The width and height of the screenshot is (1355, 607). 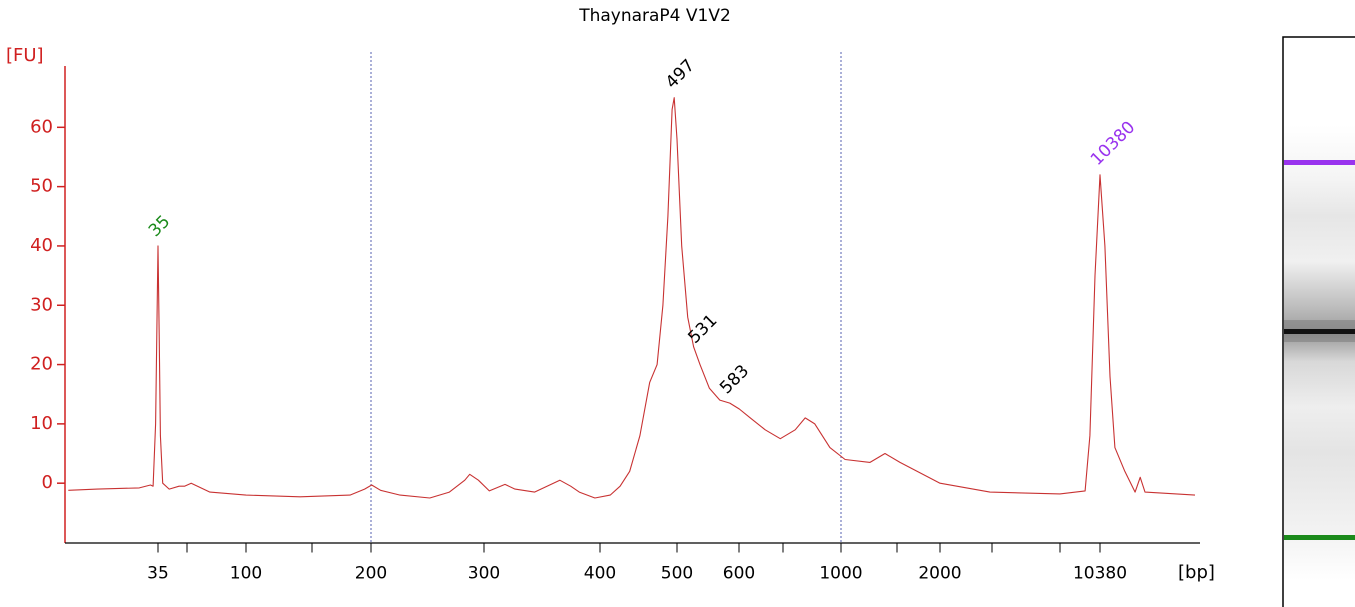 What do you see at coordinates (1319, 352) in the screenshot?
I see `gel-smear` at bounding box center [1319, 352].